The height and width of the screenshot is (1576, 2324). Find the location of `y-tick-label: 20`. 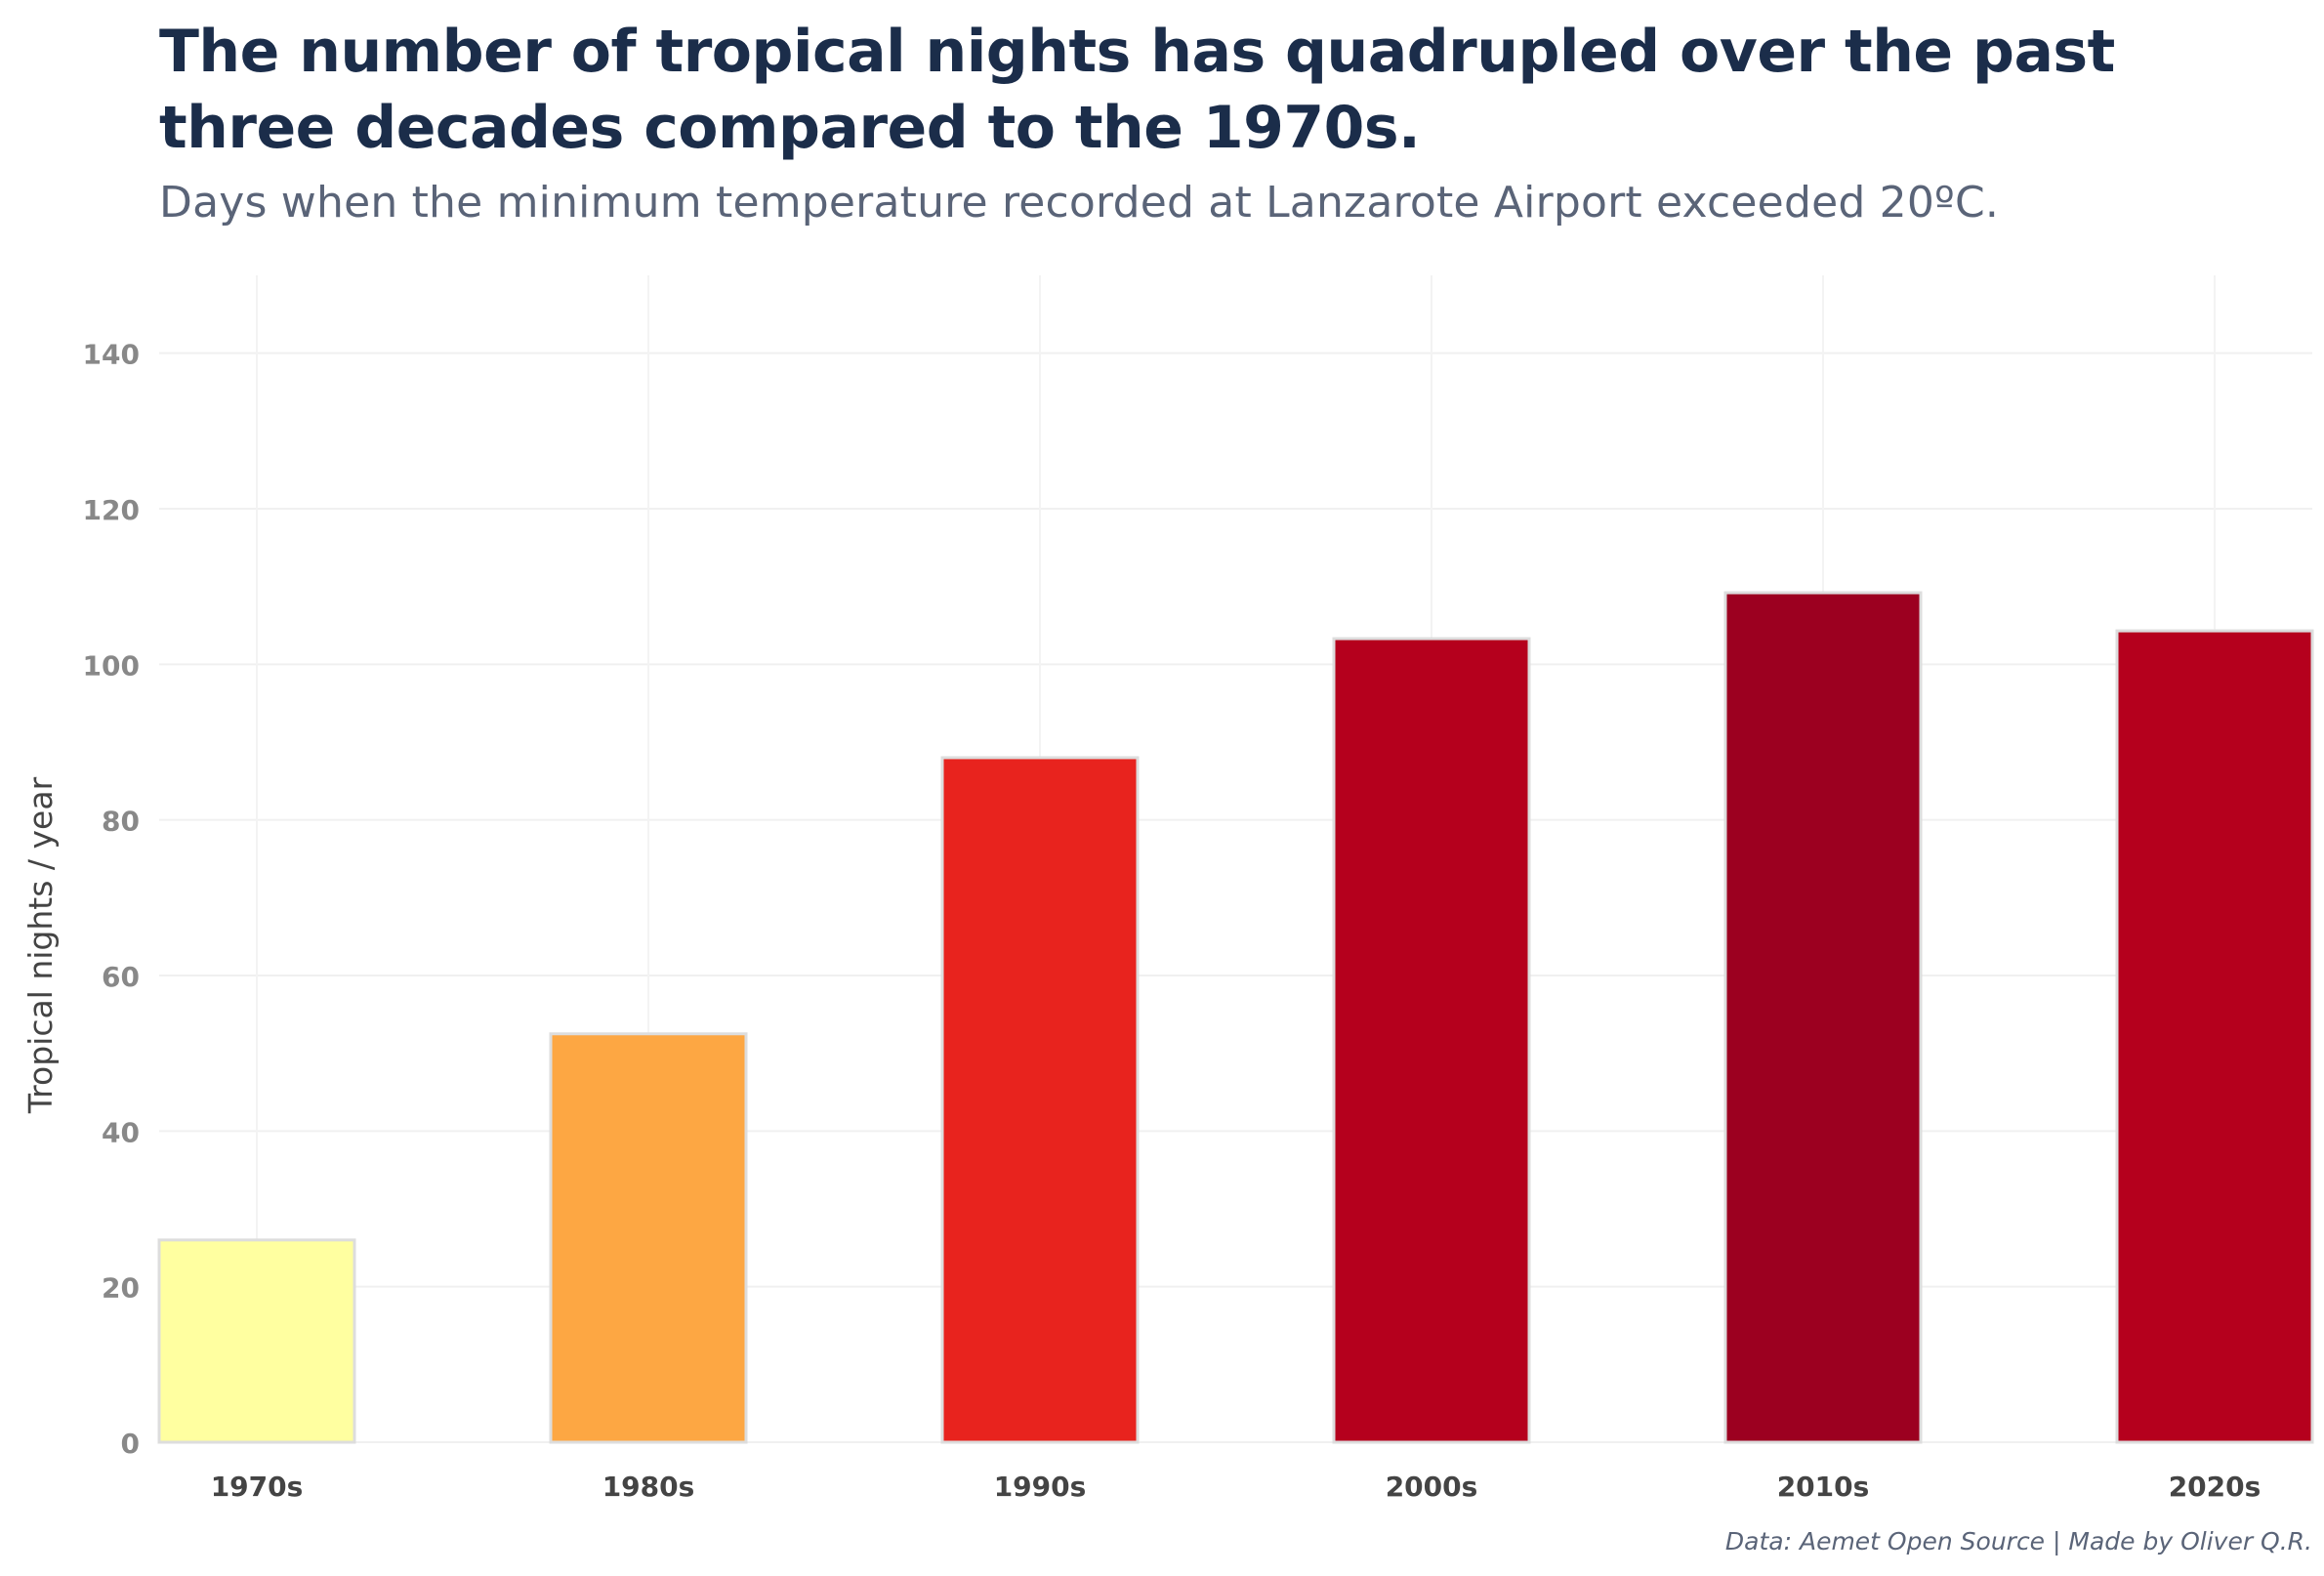

y-tick-label: 20 is located at coordinates (121, 1288).